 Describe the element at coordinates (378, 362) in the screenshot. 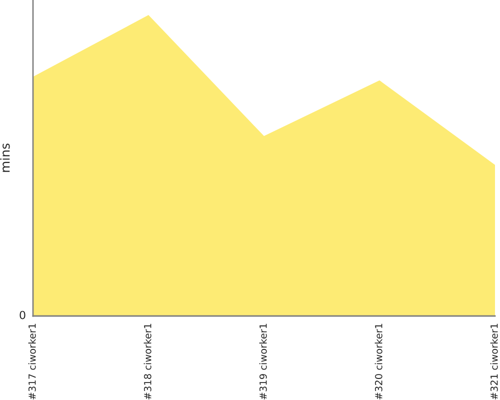

I see `x-tick-label: #320 ciworker1` at that location.